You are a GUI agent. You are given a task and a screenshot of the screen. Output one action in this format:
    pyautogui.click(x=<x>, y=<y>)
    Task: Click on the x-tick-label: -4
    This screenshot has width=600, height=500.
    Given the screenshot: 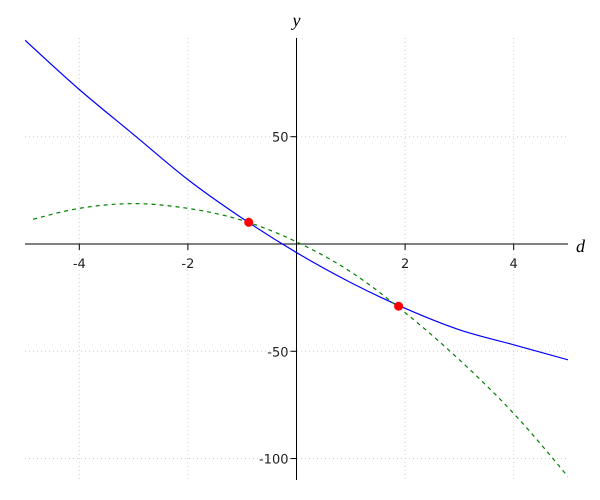 What is the action you would take?
    pyautogui.click(x=79, y=264)
    